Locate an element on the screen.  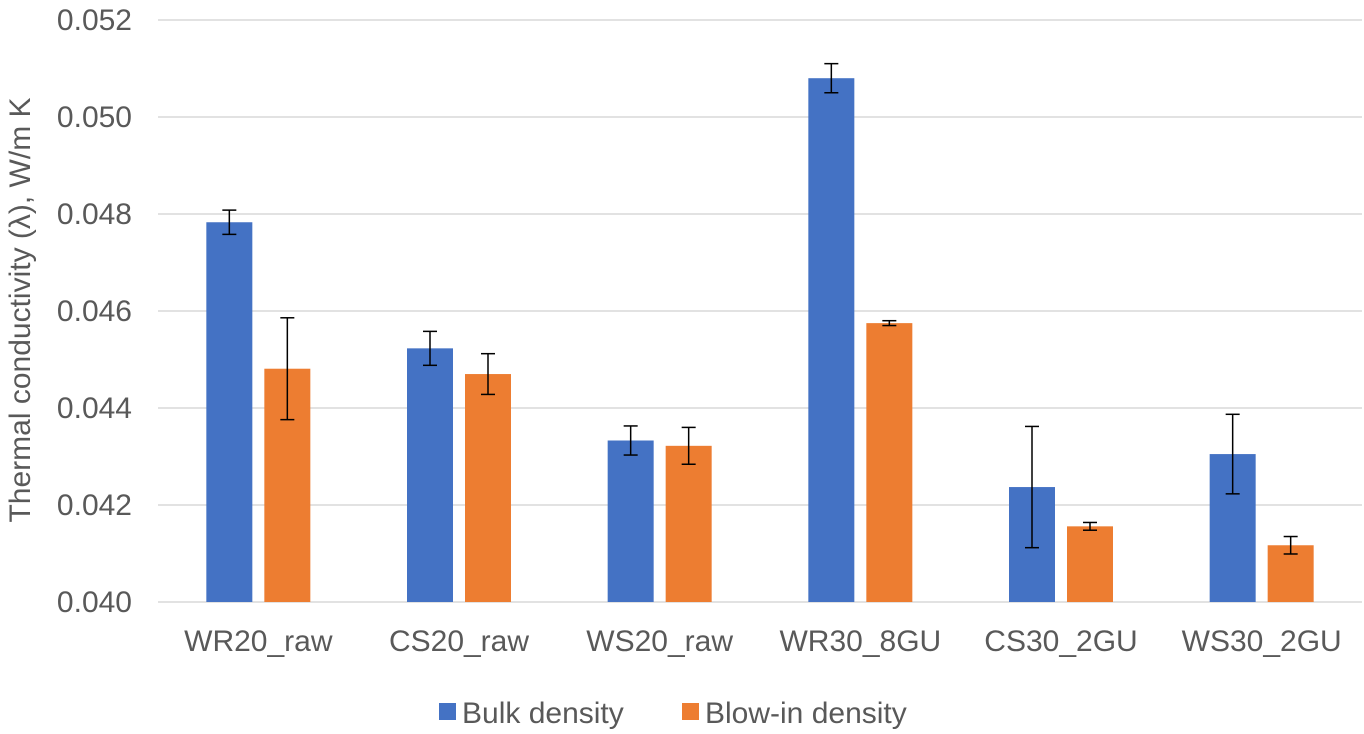
y-axis-ticks: 0.040 0.042 0.044 0.046 0.048 0.050 0.052 is located at coordinates (94, 311).